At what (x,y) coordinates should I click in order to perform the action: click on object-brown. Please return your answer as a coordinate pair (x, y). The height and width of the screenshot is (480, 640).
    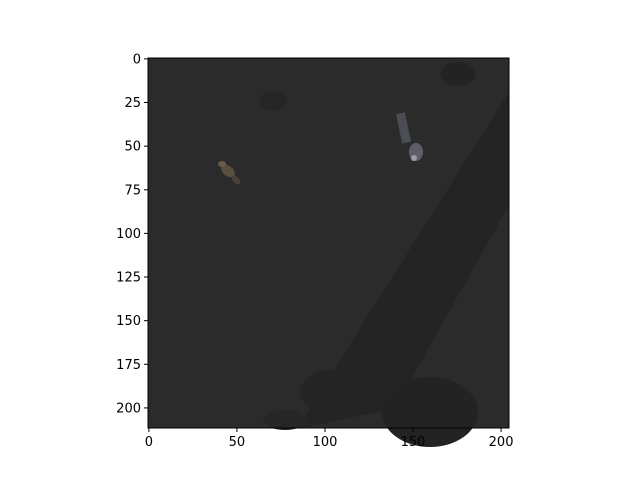
    Looking at the image, I should click on (229, 173).